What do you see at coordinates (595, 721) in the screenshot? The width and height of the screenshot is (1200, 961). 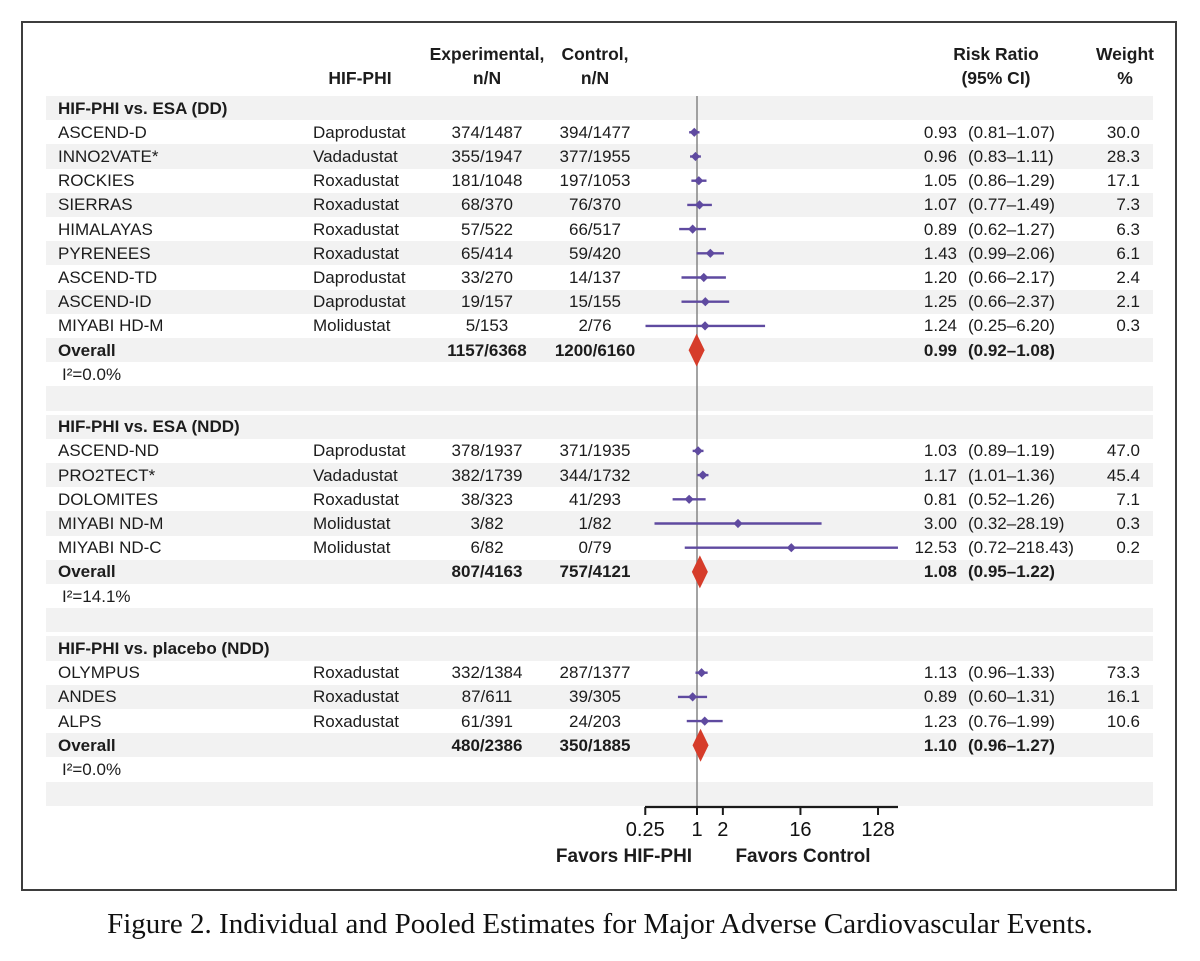 I see `control-n: 24/203` at bounding box center [595, 721].